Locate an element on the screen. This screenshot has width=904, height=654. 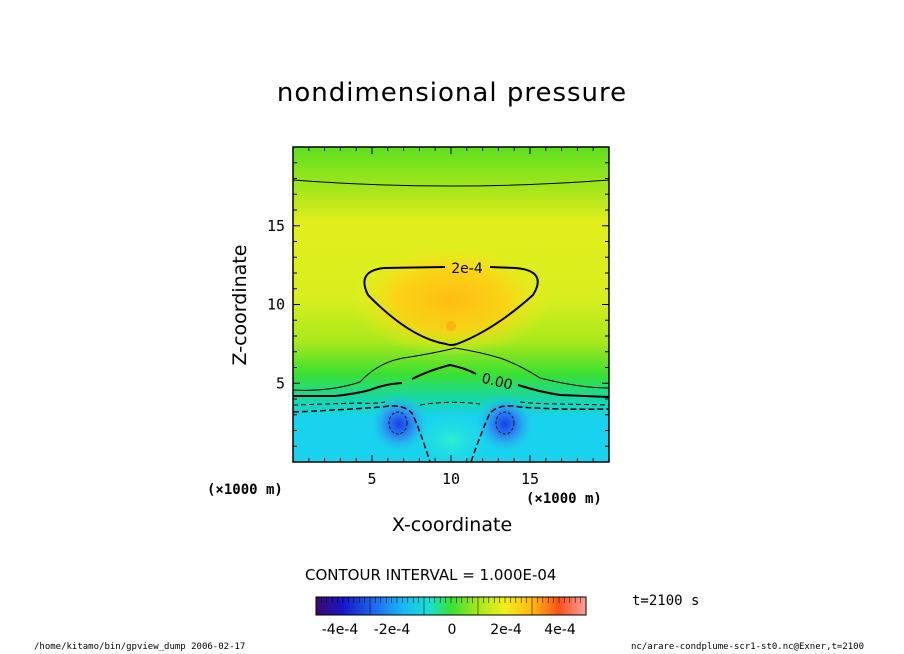
y-tick-label: 15 is located at coordinates (276, 226).